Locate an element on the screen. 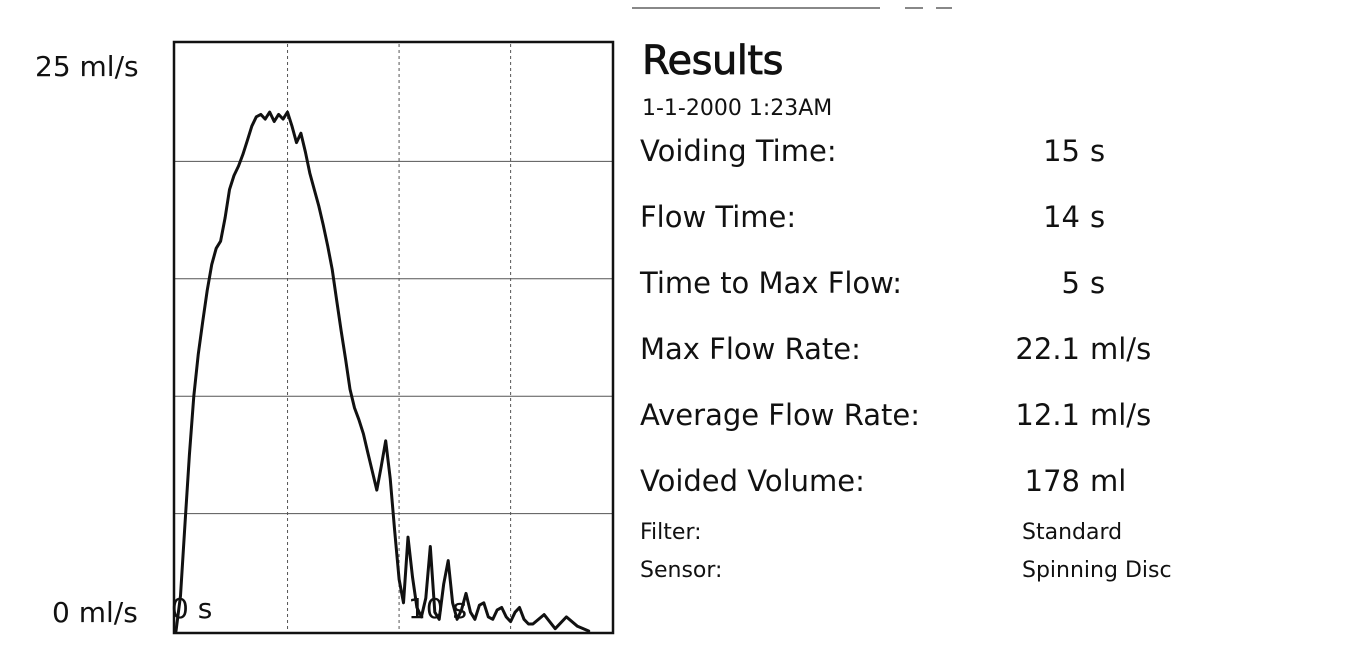 The image size is (1359, 660). y-tick-label-min: 0 ml/s is located at coordinates (95, 612).